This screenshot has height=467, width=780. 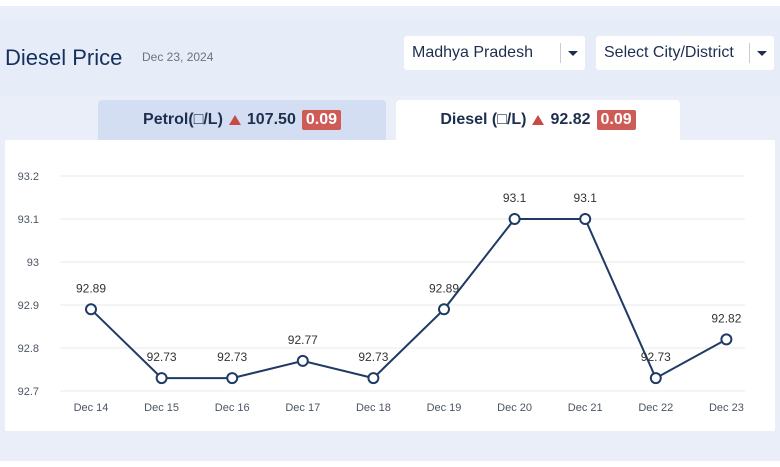 I want to click on y-tick-label: 92.8, so click(x=28, y=349).